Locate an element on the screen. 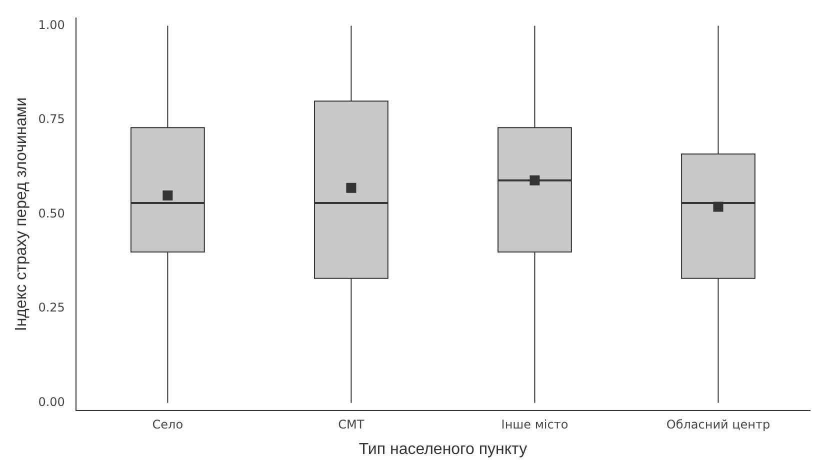 The height and width of the screenshot is (471, 828). y-tick-label: 1.00 is located at coordinates (51, 25).